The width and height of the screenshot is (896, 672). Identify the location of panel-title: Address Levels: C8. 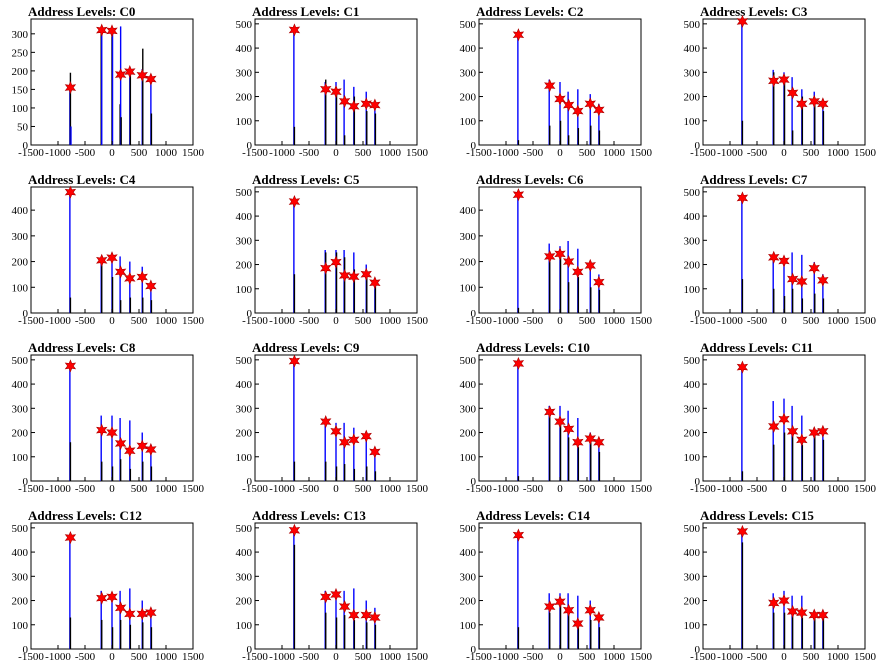
(82, 347).